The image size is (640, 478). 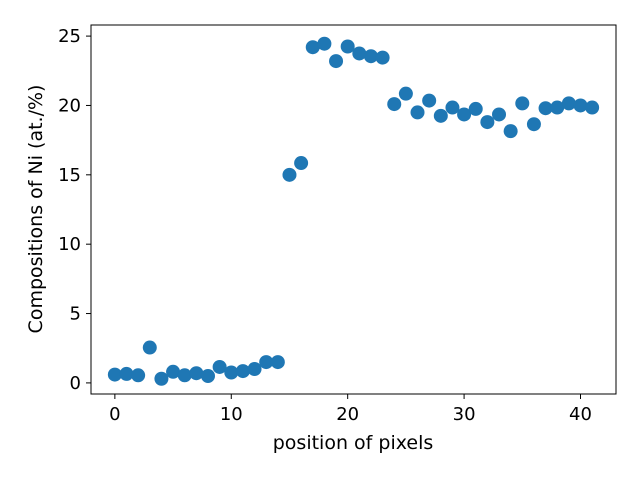 What do you see at coordinates (580, 414) in the screenshot?
I see `x-tick-label: 40` at bounding box center [580, 414].